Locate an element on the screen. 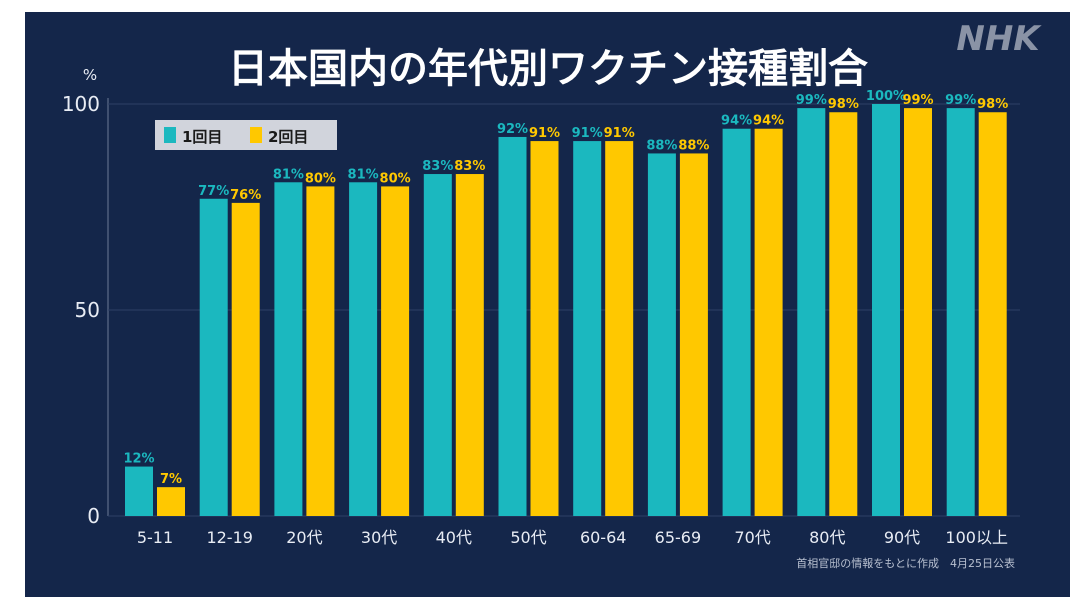 This screenshot has height=608, width=1080. y-tick-label: 0 is located at coordinates (93, 516).